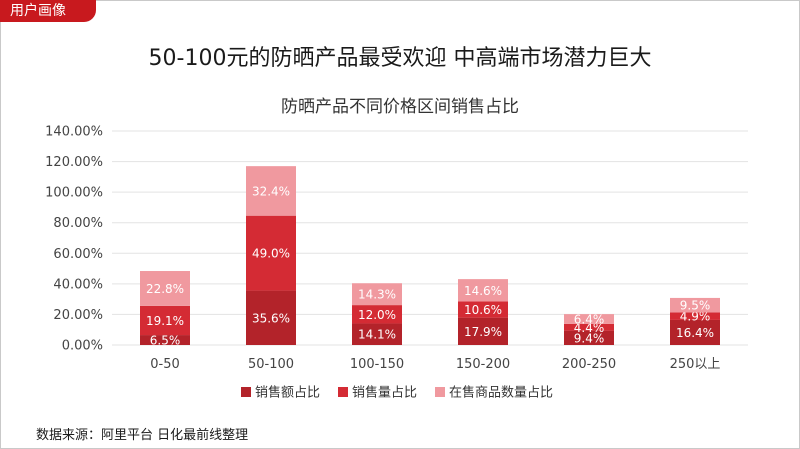 The width and height of the screenshot is (800, 449). Describe the element at coordinates (165, 364) in the screenshot. I see `x-tick-label: 0-50` at that location.